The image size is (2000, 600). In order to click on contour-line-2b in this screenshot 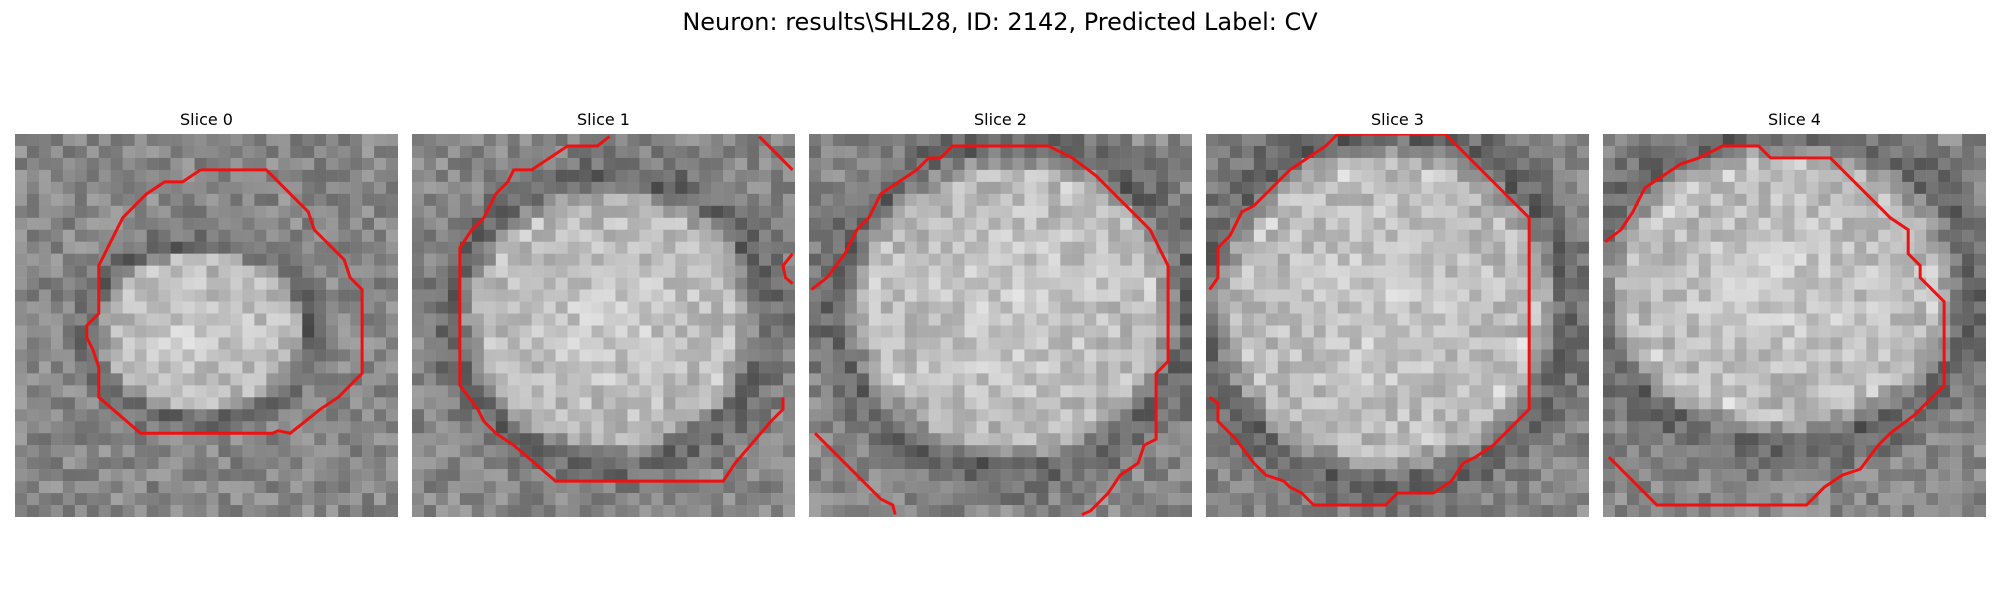, I will do `click(855, 473)`.